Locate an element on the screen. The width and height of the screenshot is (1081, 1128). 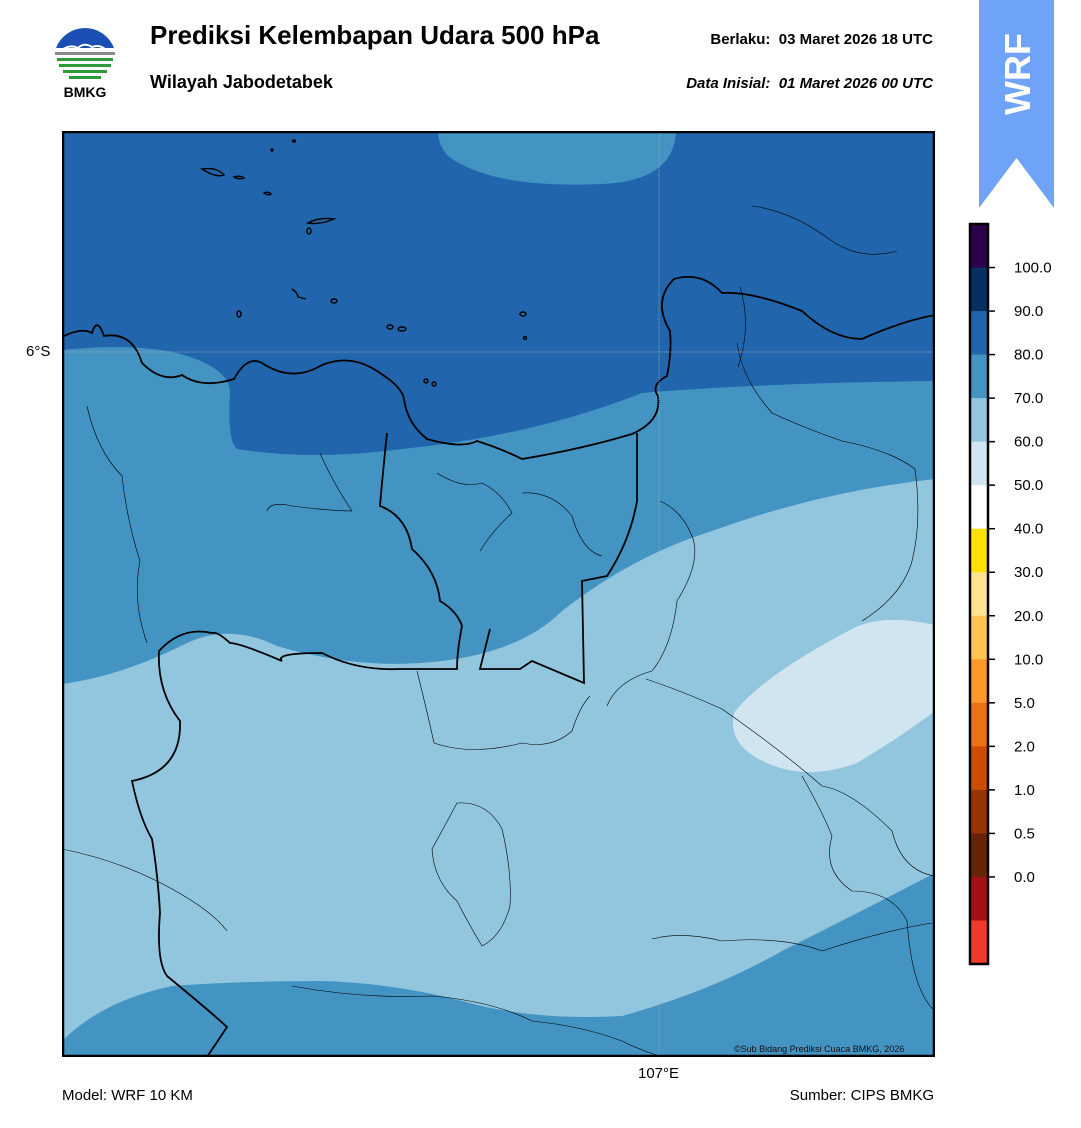
colorbar-frame is located at coordinates (979, 594).